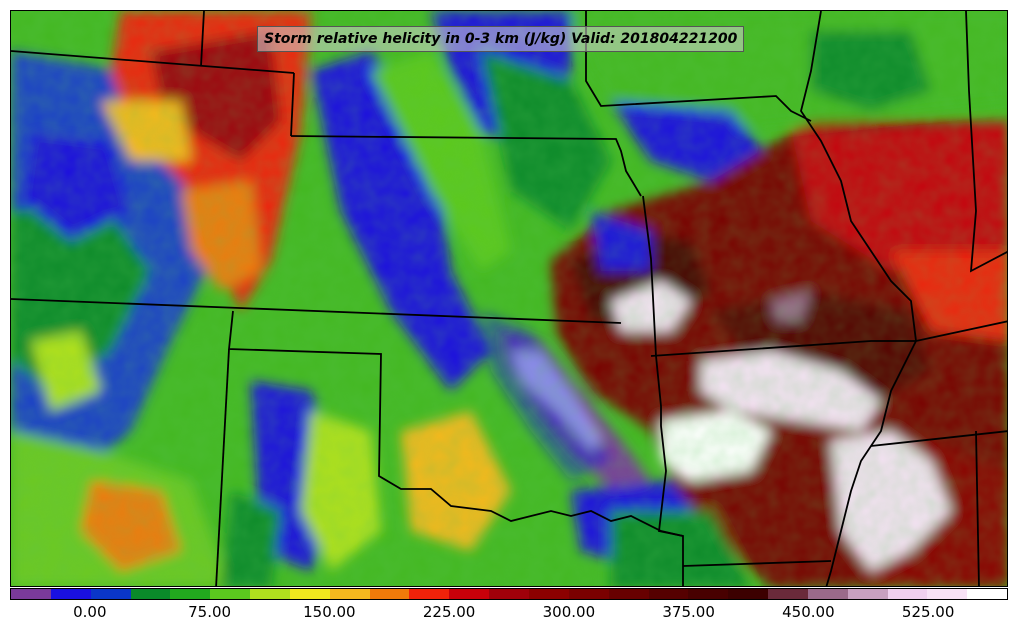  What do you see at coordinates (90, 612) in the screenshot?
I see `colorbar-tick-label: 0.00` at bounding box center [90, 612].